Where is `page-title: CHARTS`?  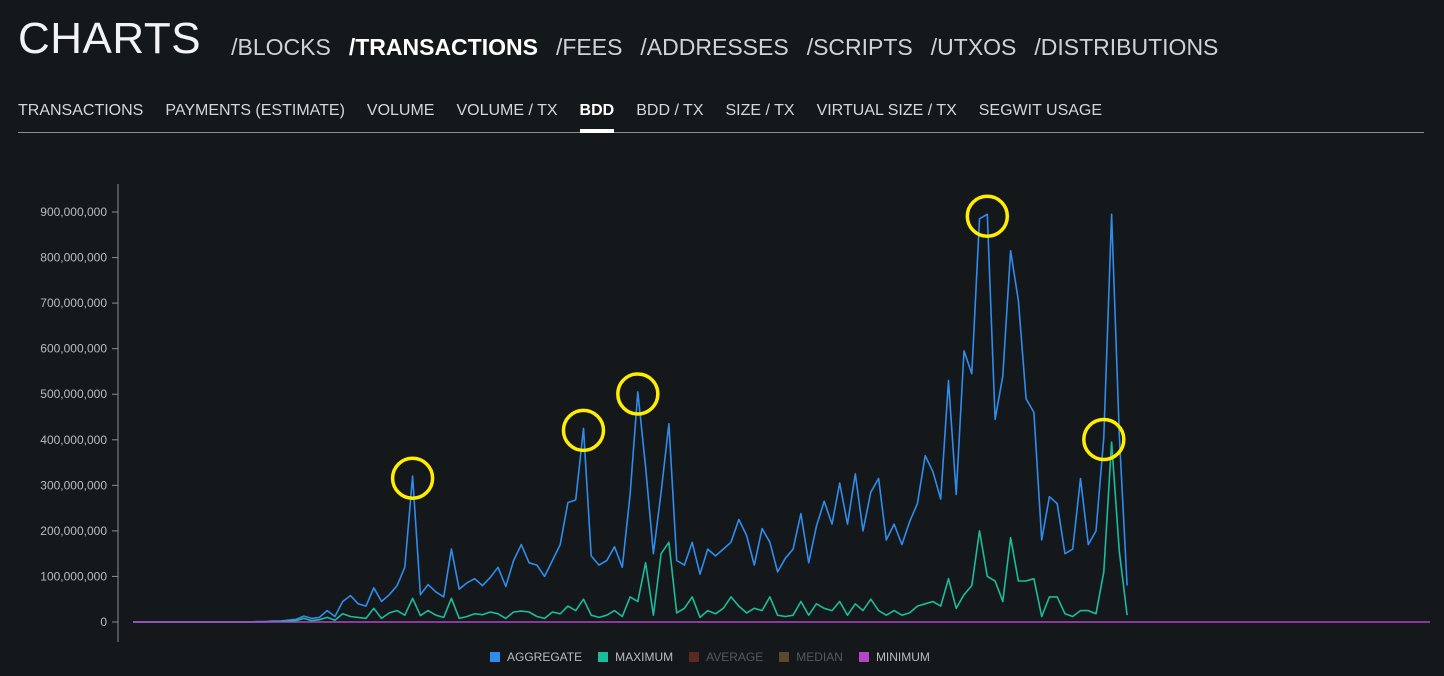 page-title: CHARTS is located at coordinates (110, 38).